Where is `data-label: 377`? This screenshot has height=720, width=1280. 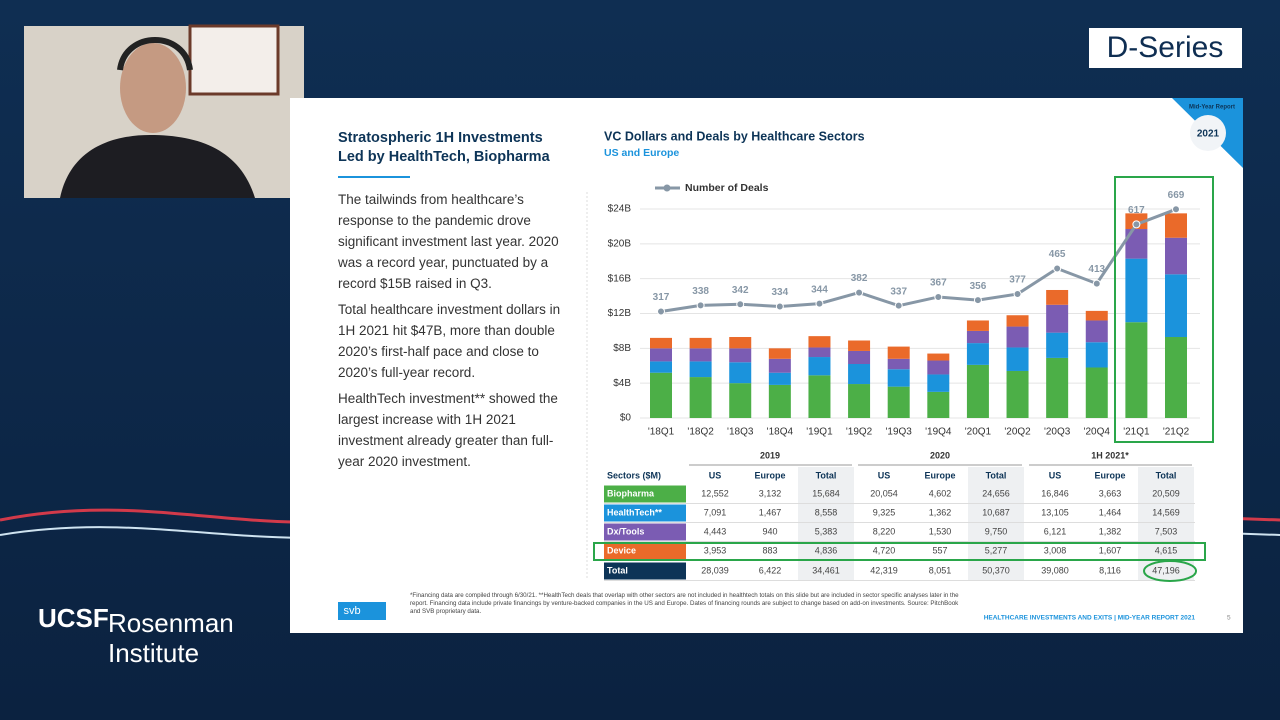
data-label: 377 is located at coordinates (1017, 280).